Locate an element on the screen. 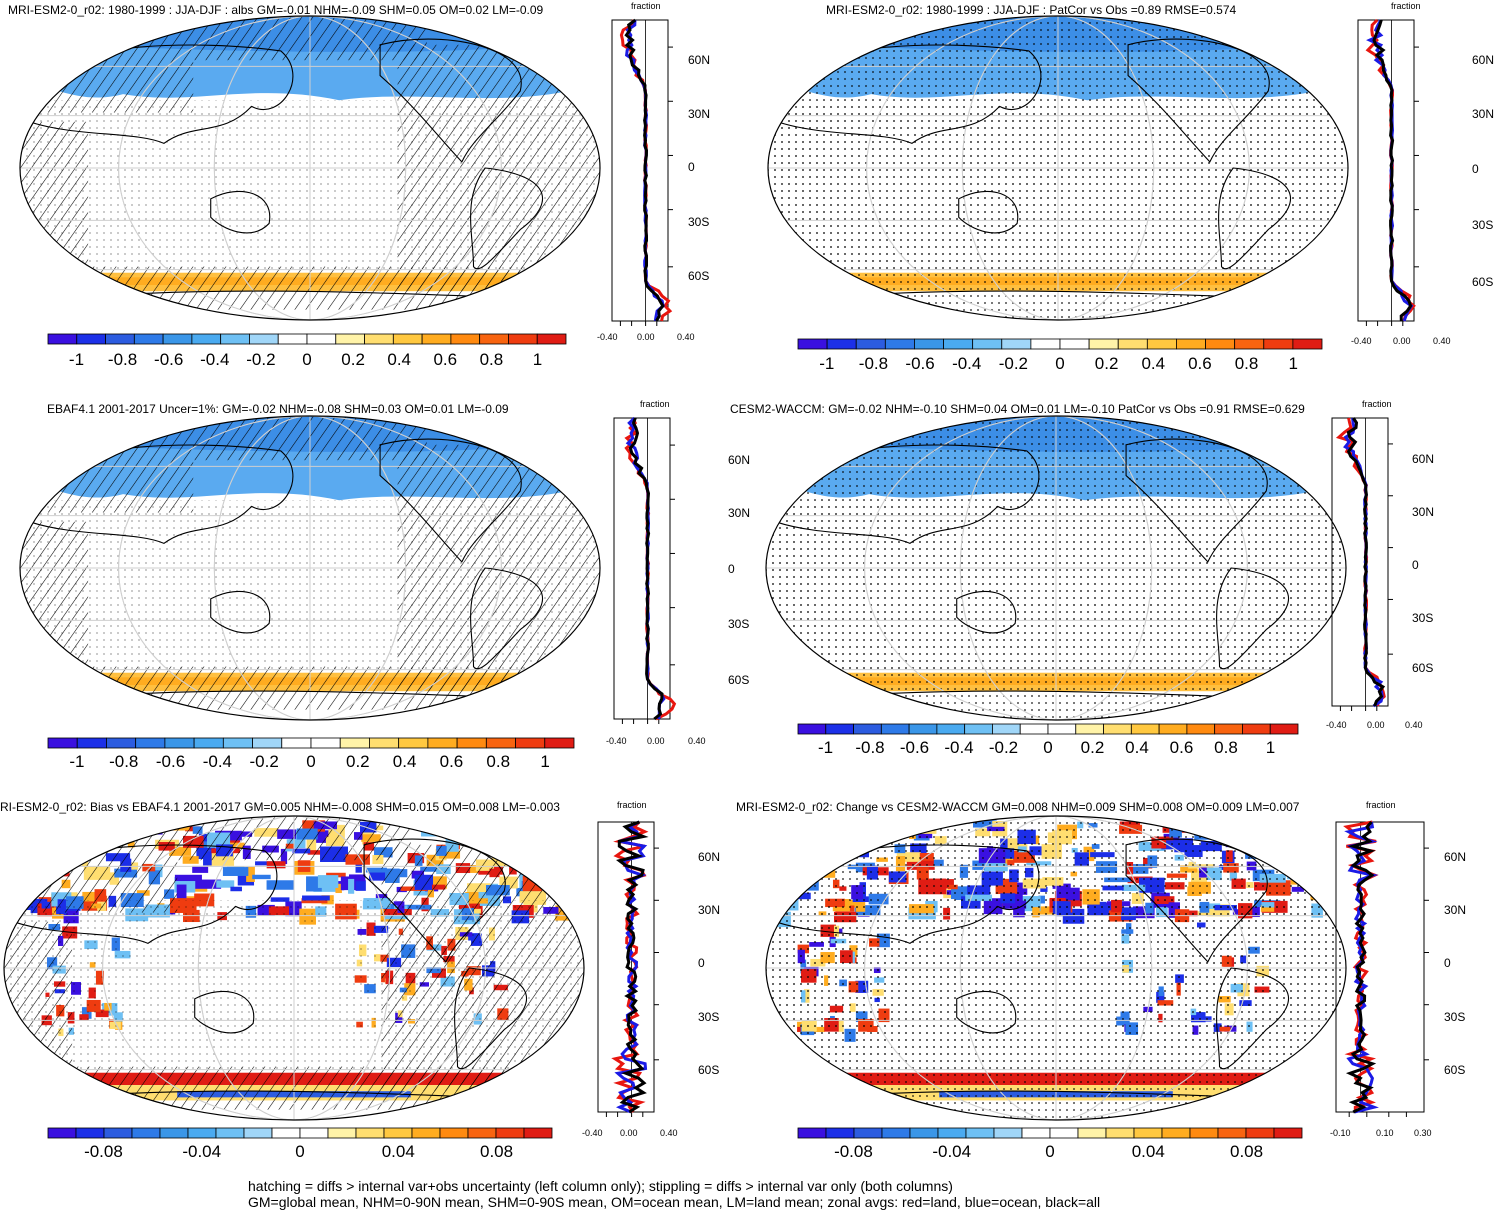 The width and height of the screenshot is (1496, 1211). colorbar-tick-label: 0.8 is located at coordinates (491, 359).